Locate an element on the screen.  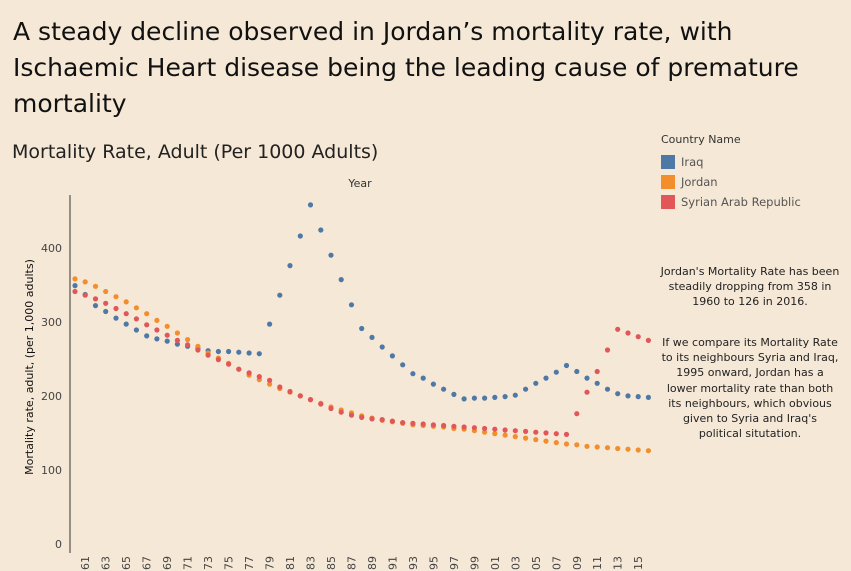
legend-item-iraq: Iraq is located at coordinates (731, 162).